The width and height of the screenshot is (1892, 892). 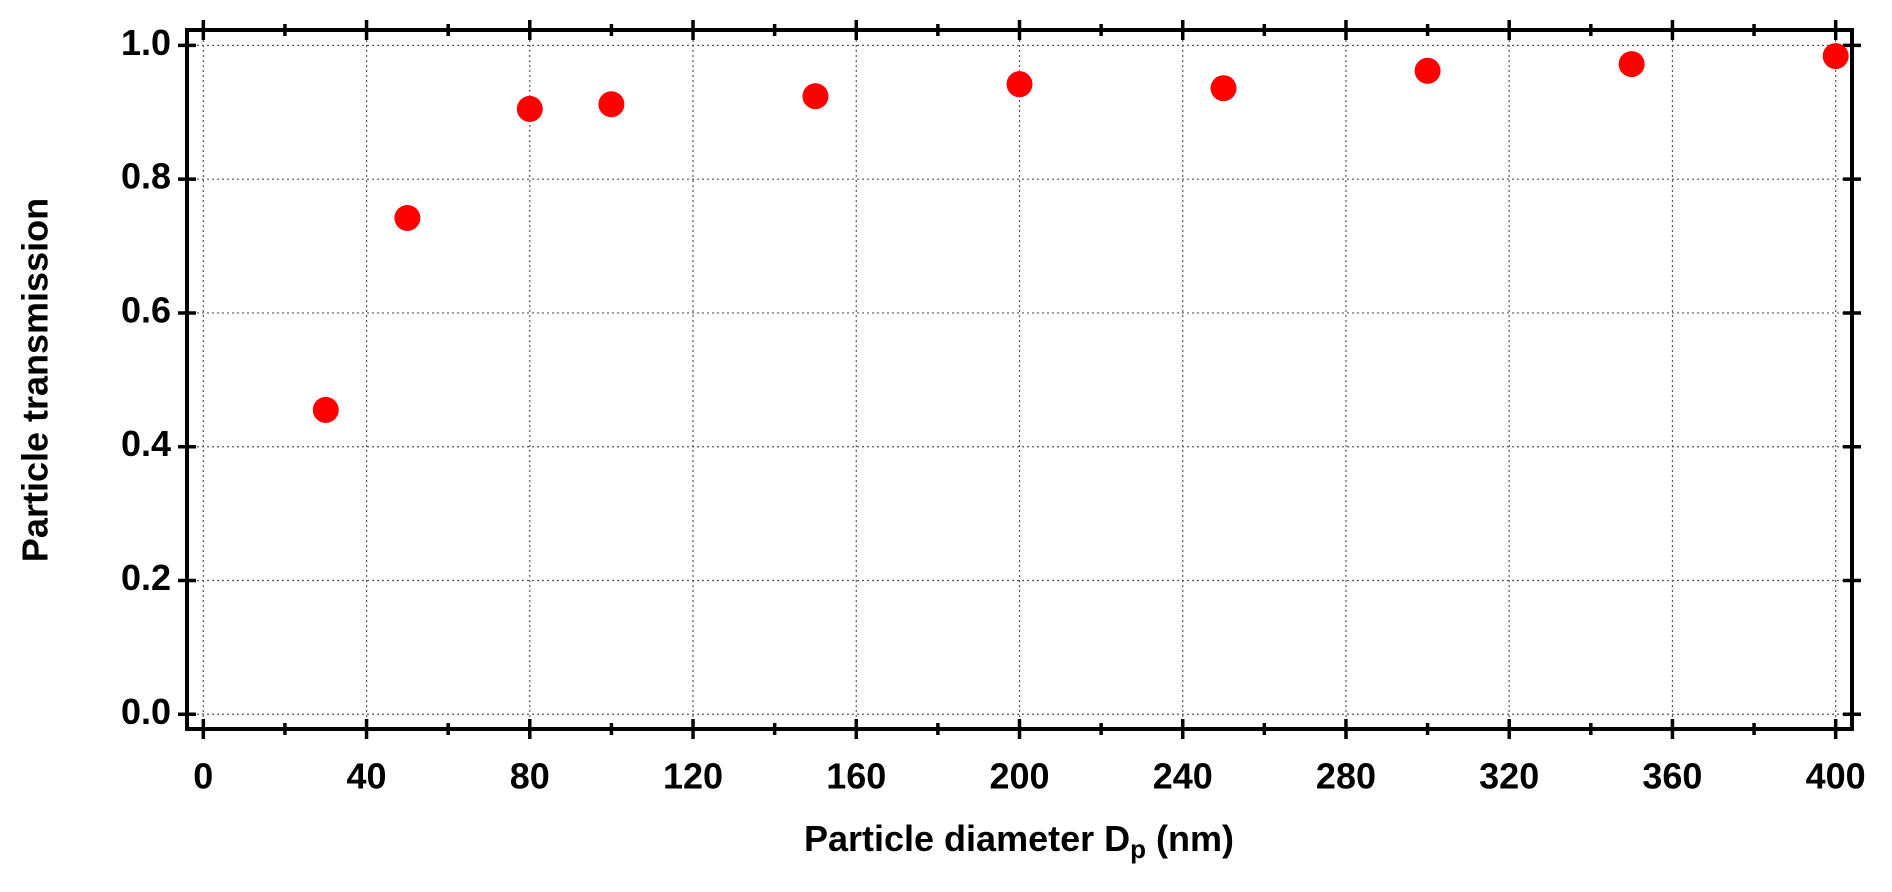 I want to click on x-tick-label: 0, so click(x=203, y=776).